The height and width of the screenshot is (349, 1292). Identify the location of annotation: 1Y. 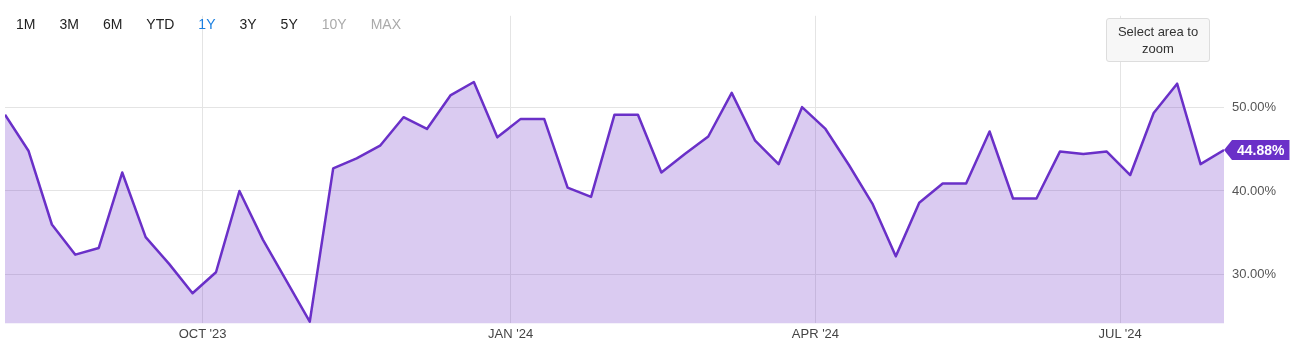
(207, 24).